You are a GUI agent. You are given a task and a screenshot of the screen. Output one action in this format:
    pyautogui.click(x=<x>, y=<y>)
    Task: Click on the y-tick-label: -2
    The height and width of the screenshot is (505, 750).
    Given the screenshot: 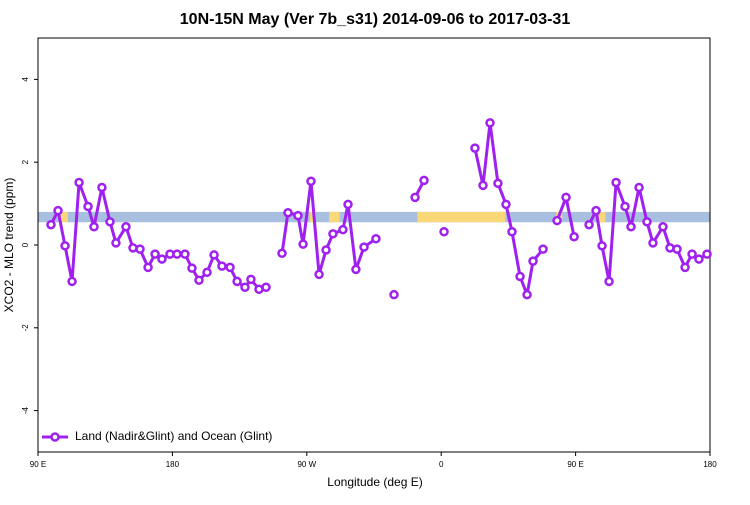 What is the action you would take?
    pyautogui.click(x=25, y=328)
    